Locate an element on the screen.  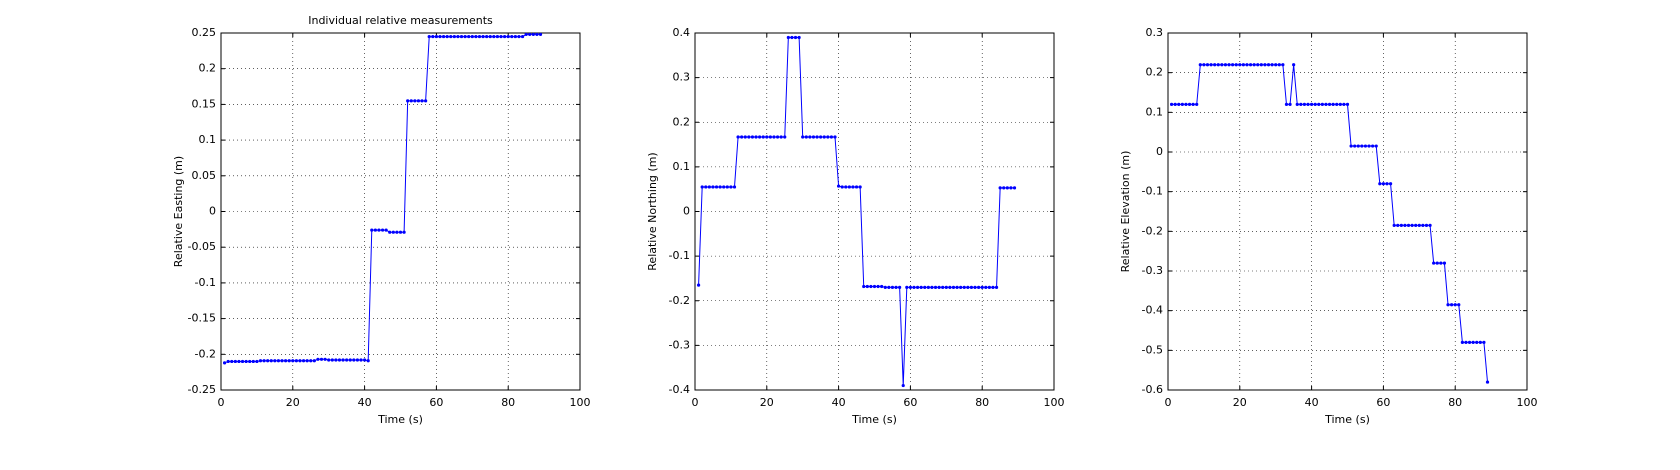
y-tick-label: -0.1 is located at coordinates (679, 255).